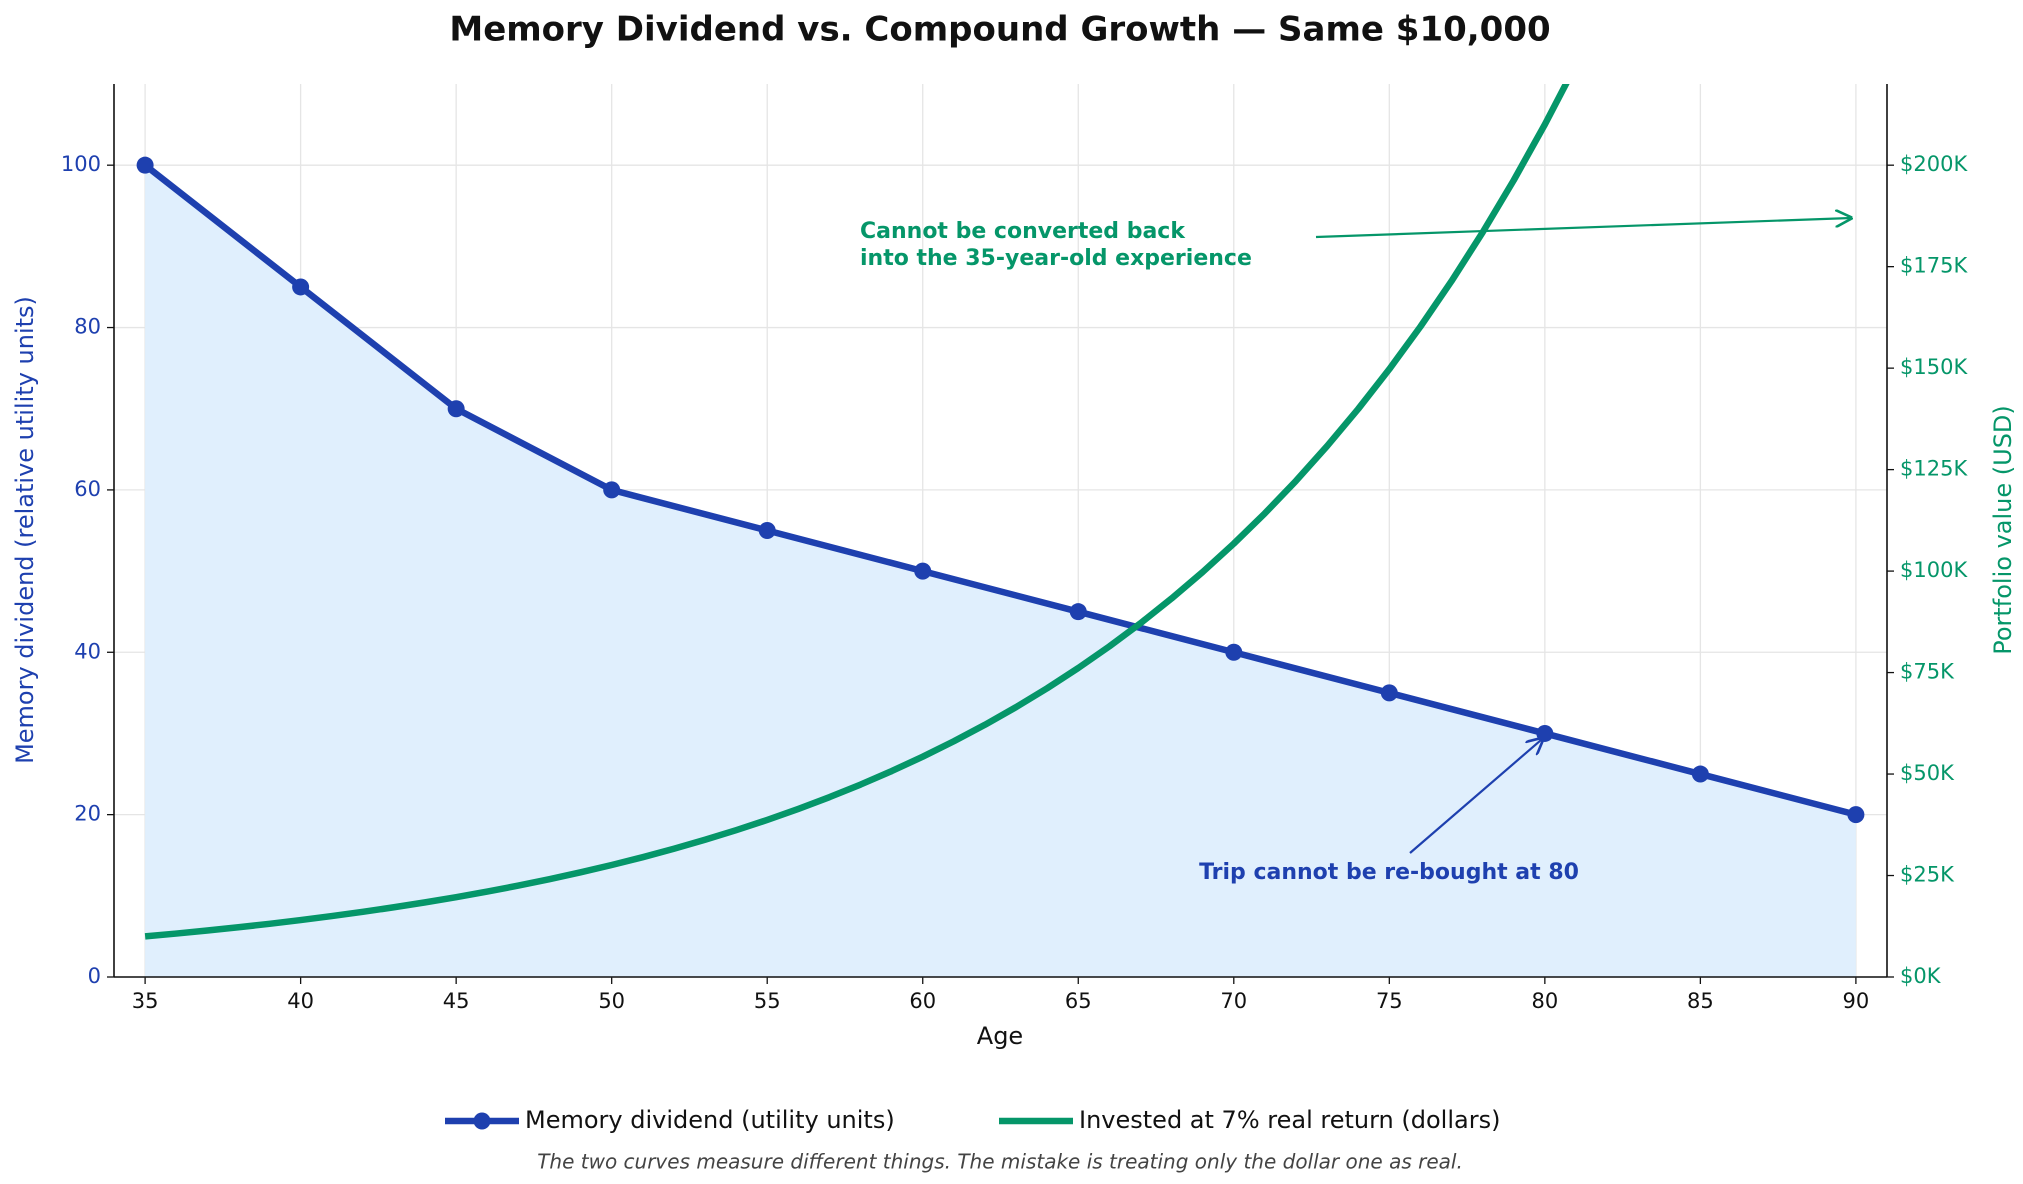 The height and width of the screenshot is (1184, 2023). Describe the element at coordinates (1934, 367) in the screenshot. I see `y2-tick-label: $150K` at that location.